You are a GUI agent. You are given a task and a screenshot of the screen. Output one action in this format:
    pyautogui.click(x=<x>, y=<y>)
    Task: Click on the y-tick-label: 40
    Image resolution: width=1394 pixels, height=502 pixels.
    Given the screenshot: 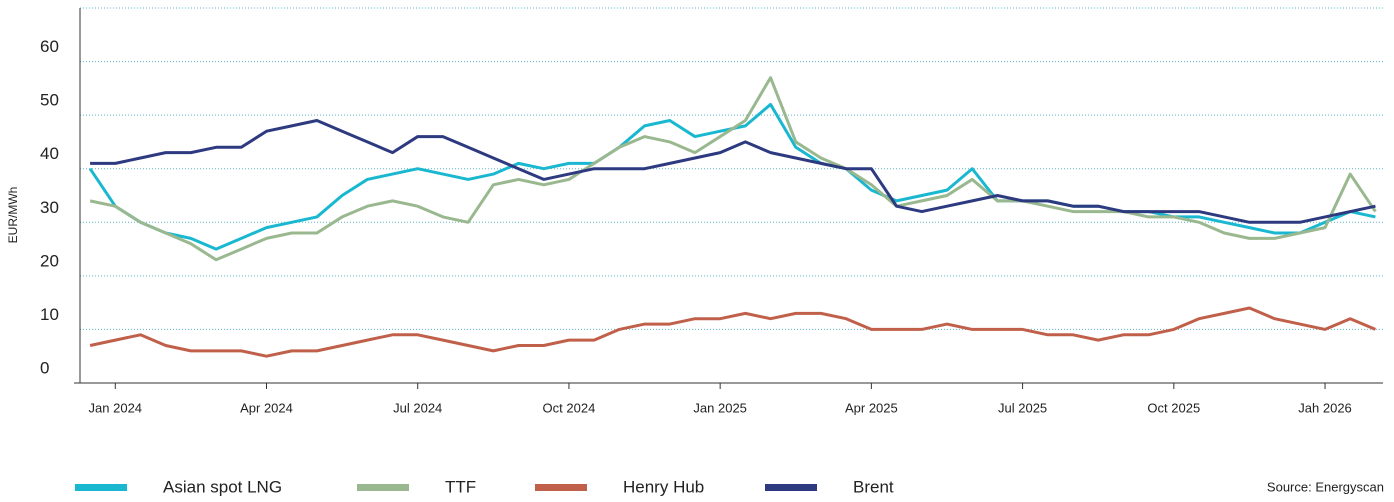 What is the action you would take?
    pyautogui.click(x=49, y=153)
    